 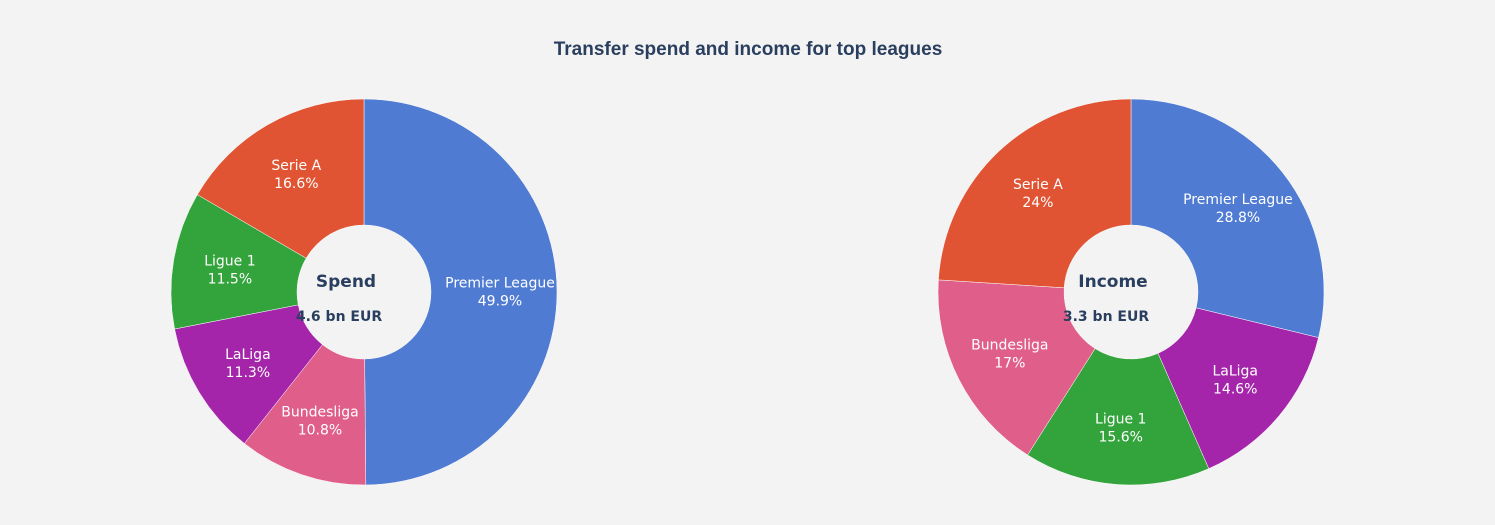 What do you see at coordinates (320, 431) in the screenshot?
I see `slice-percent-bundesliga: 10.8%` at bounding box center [320, 431].